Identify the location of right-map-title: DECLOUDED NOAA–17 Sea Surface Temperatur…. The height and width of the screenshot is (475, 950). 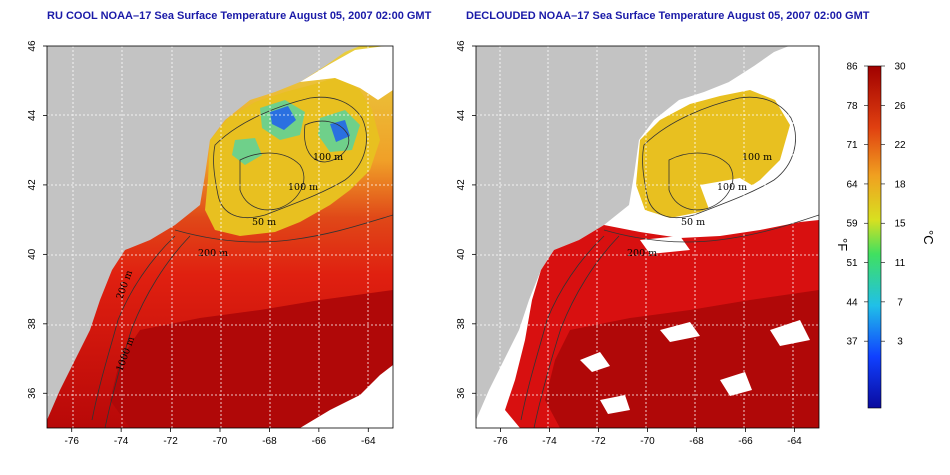
(668, 16).